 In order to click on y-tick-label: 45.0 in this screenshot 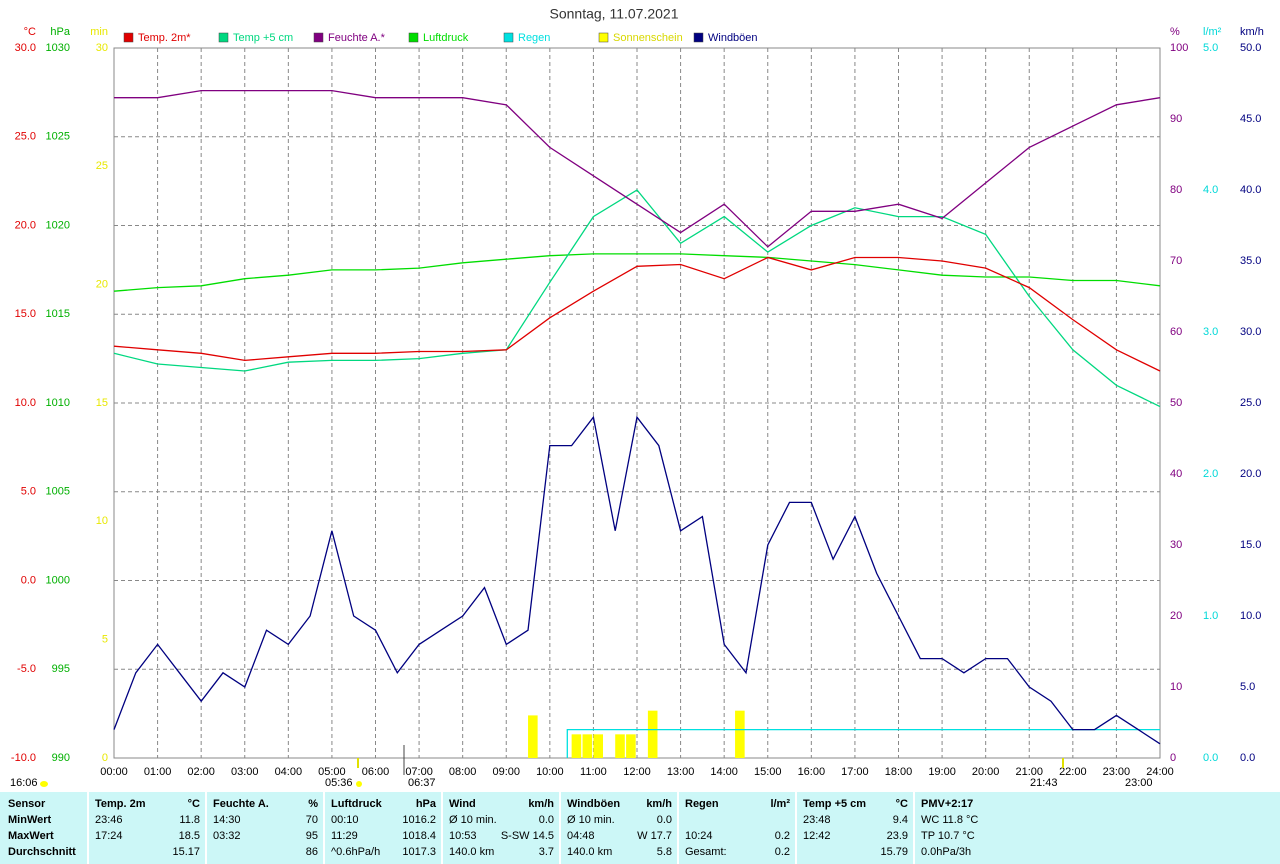, I will do `click(1250, 119)`.